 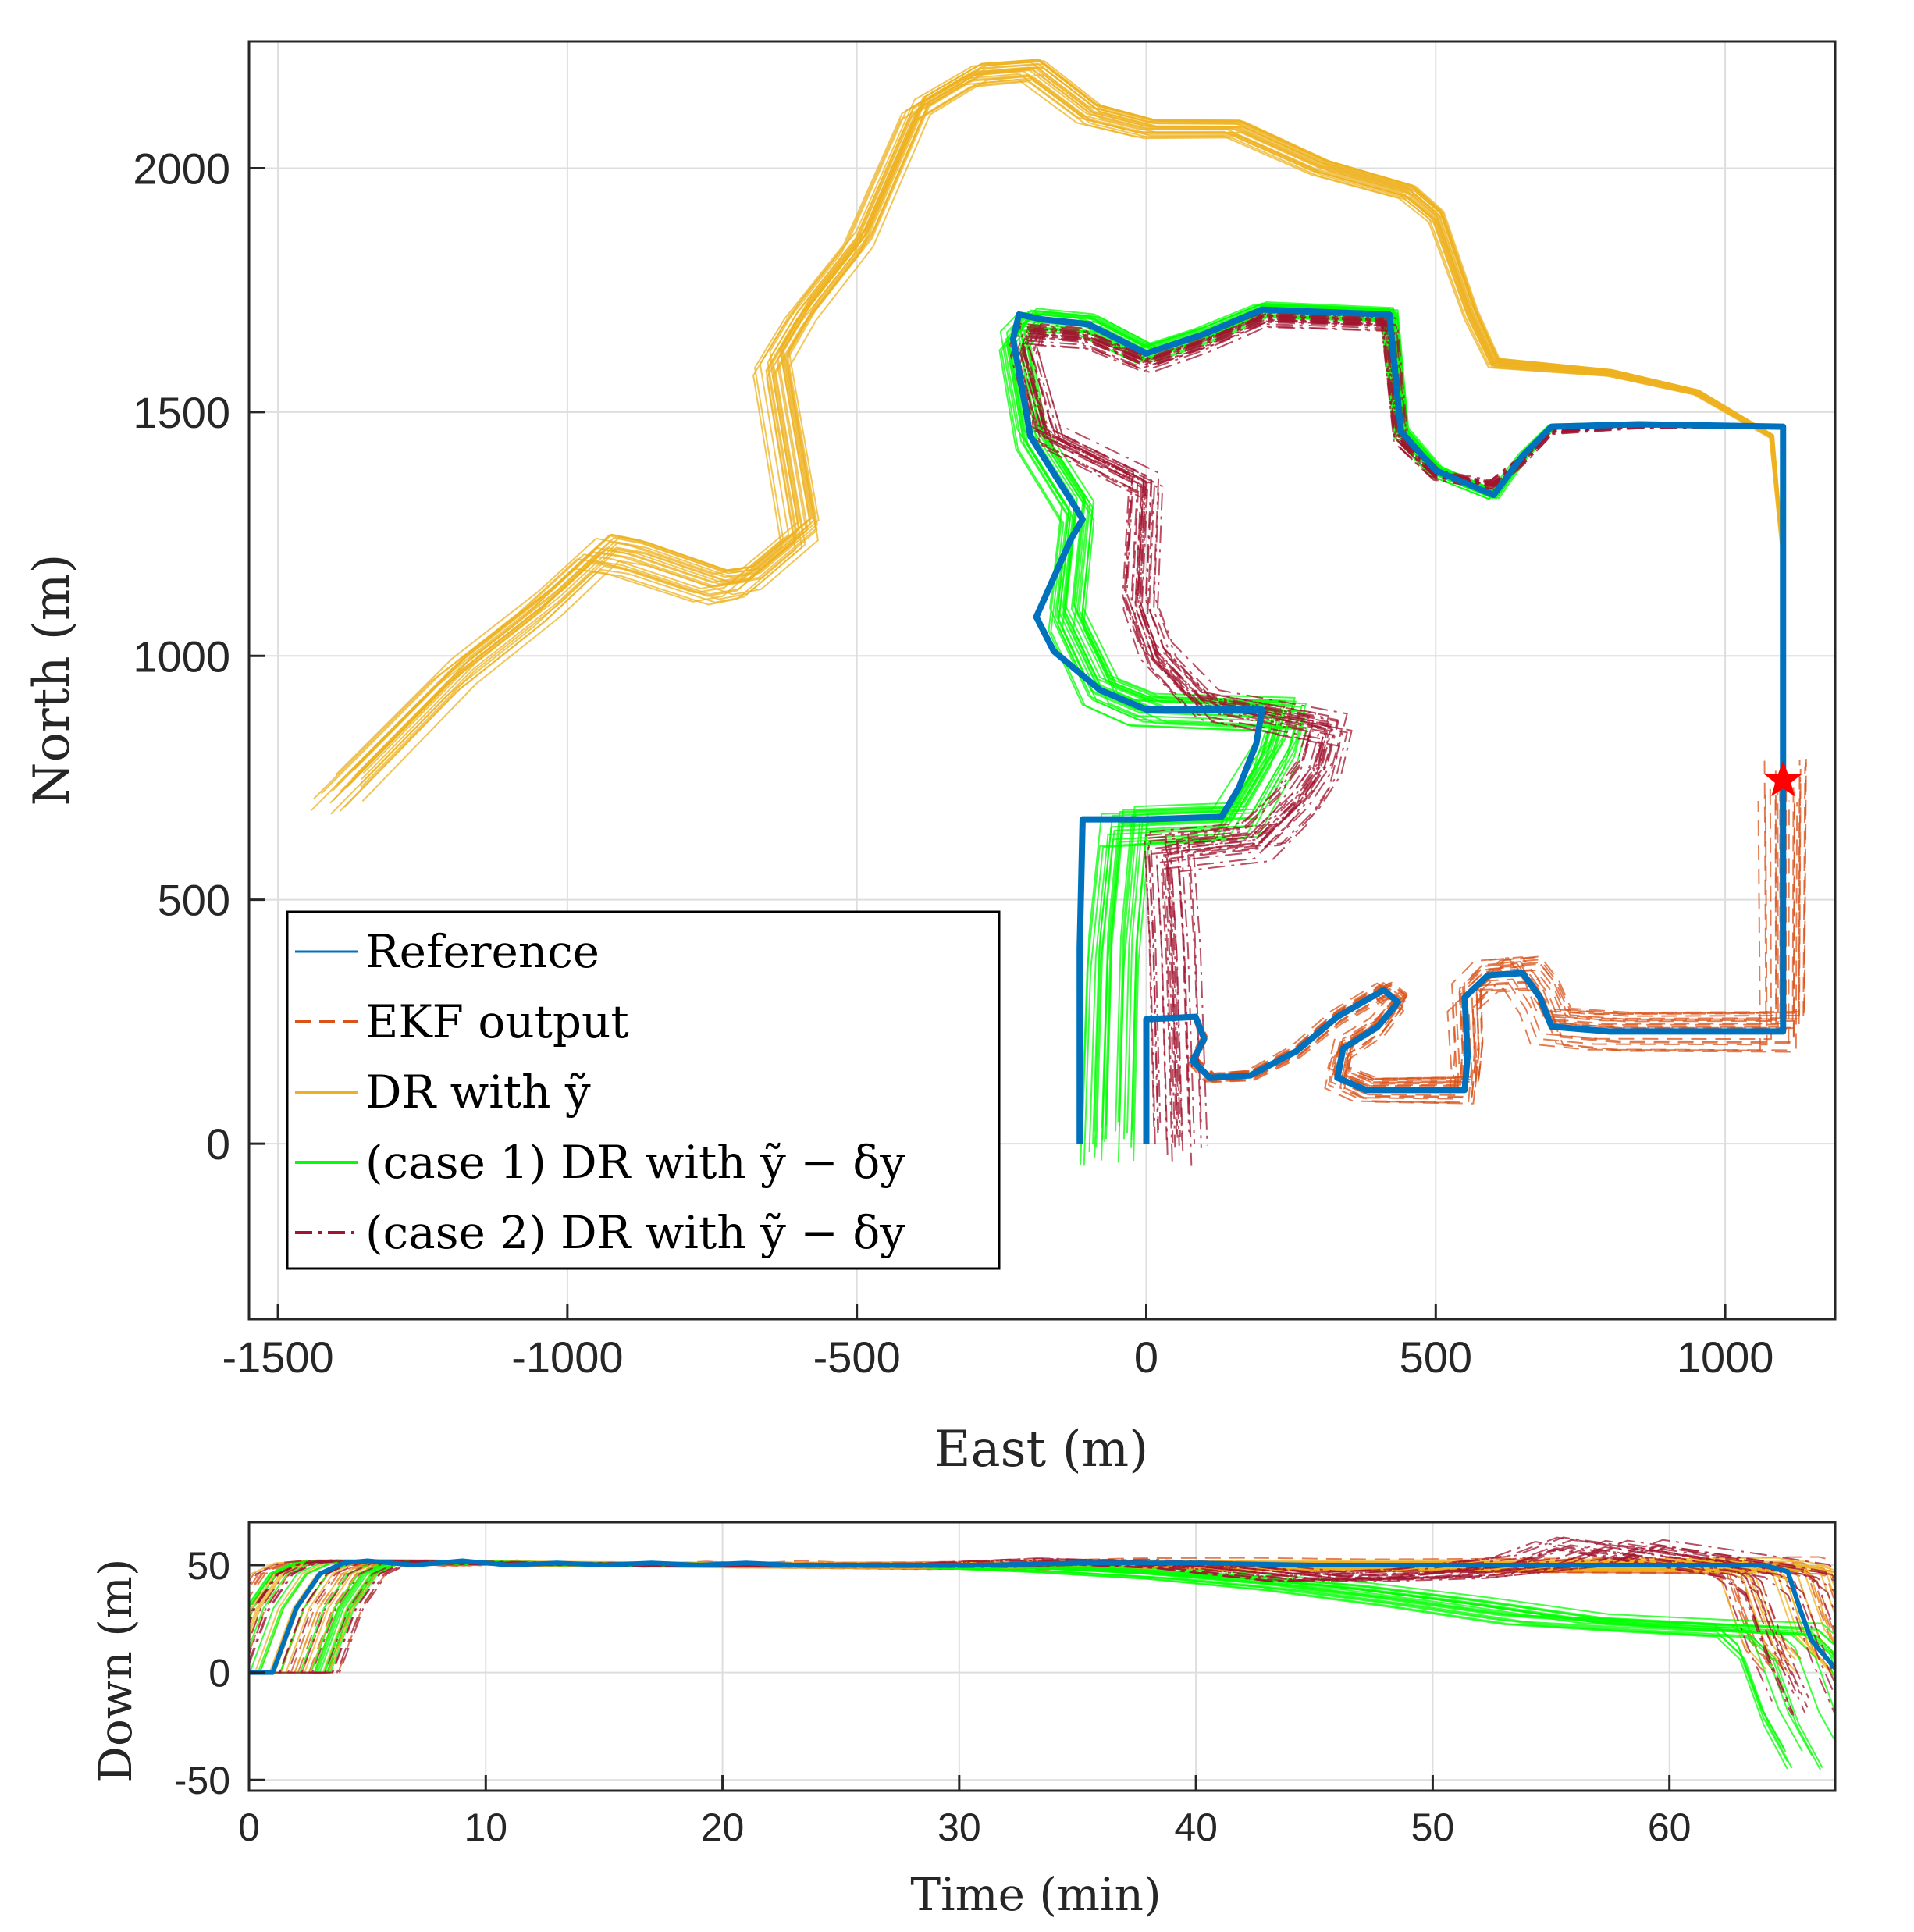 I want to click on x-tick-label: 20, so click(x=723, y=1827).